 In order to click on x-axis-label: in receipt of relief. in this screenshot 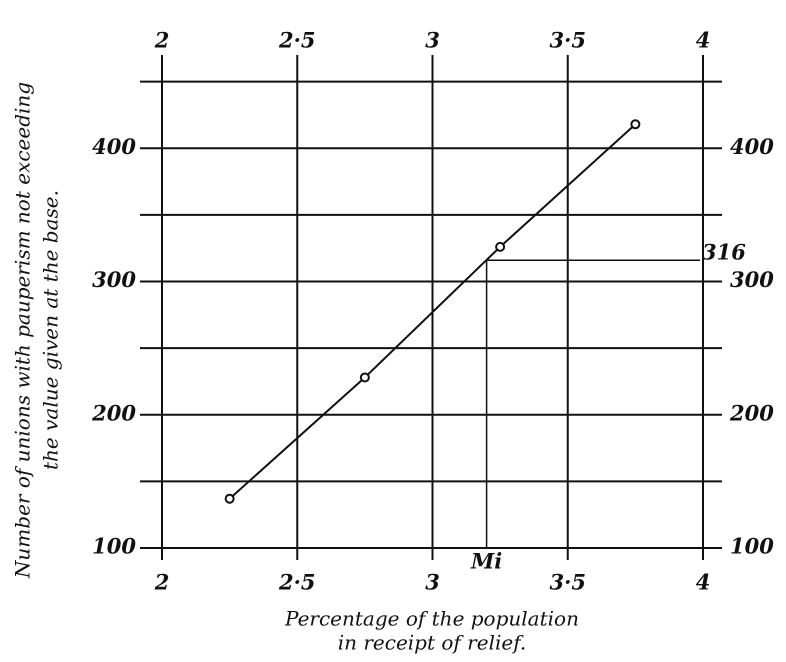, I will do `click(432, 643)`.